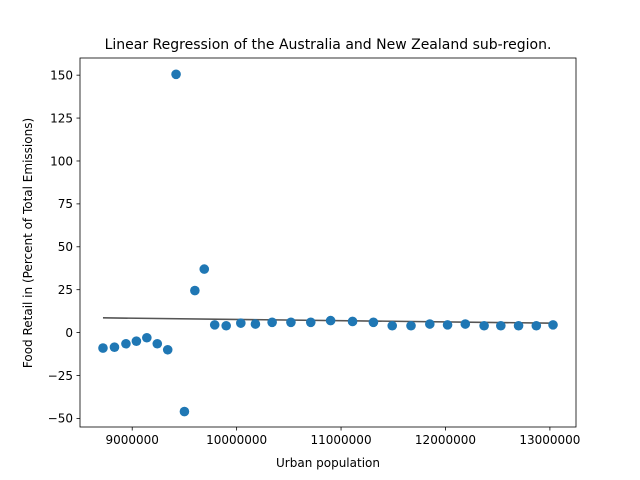 Image resolution: width=640 pixels, height=480 pixels. I want to click on y-axis: −50 −25 0 25 50 75 100 125 150, so click(64, 247).